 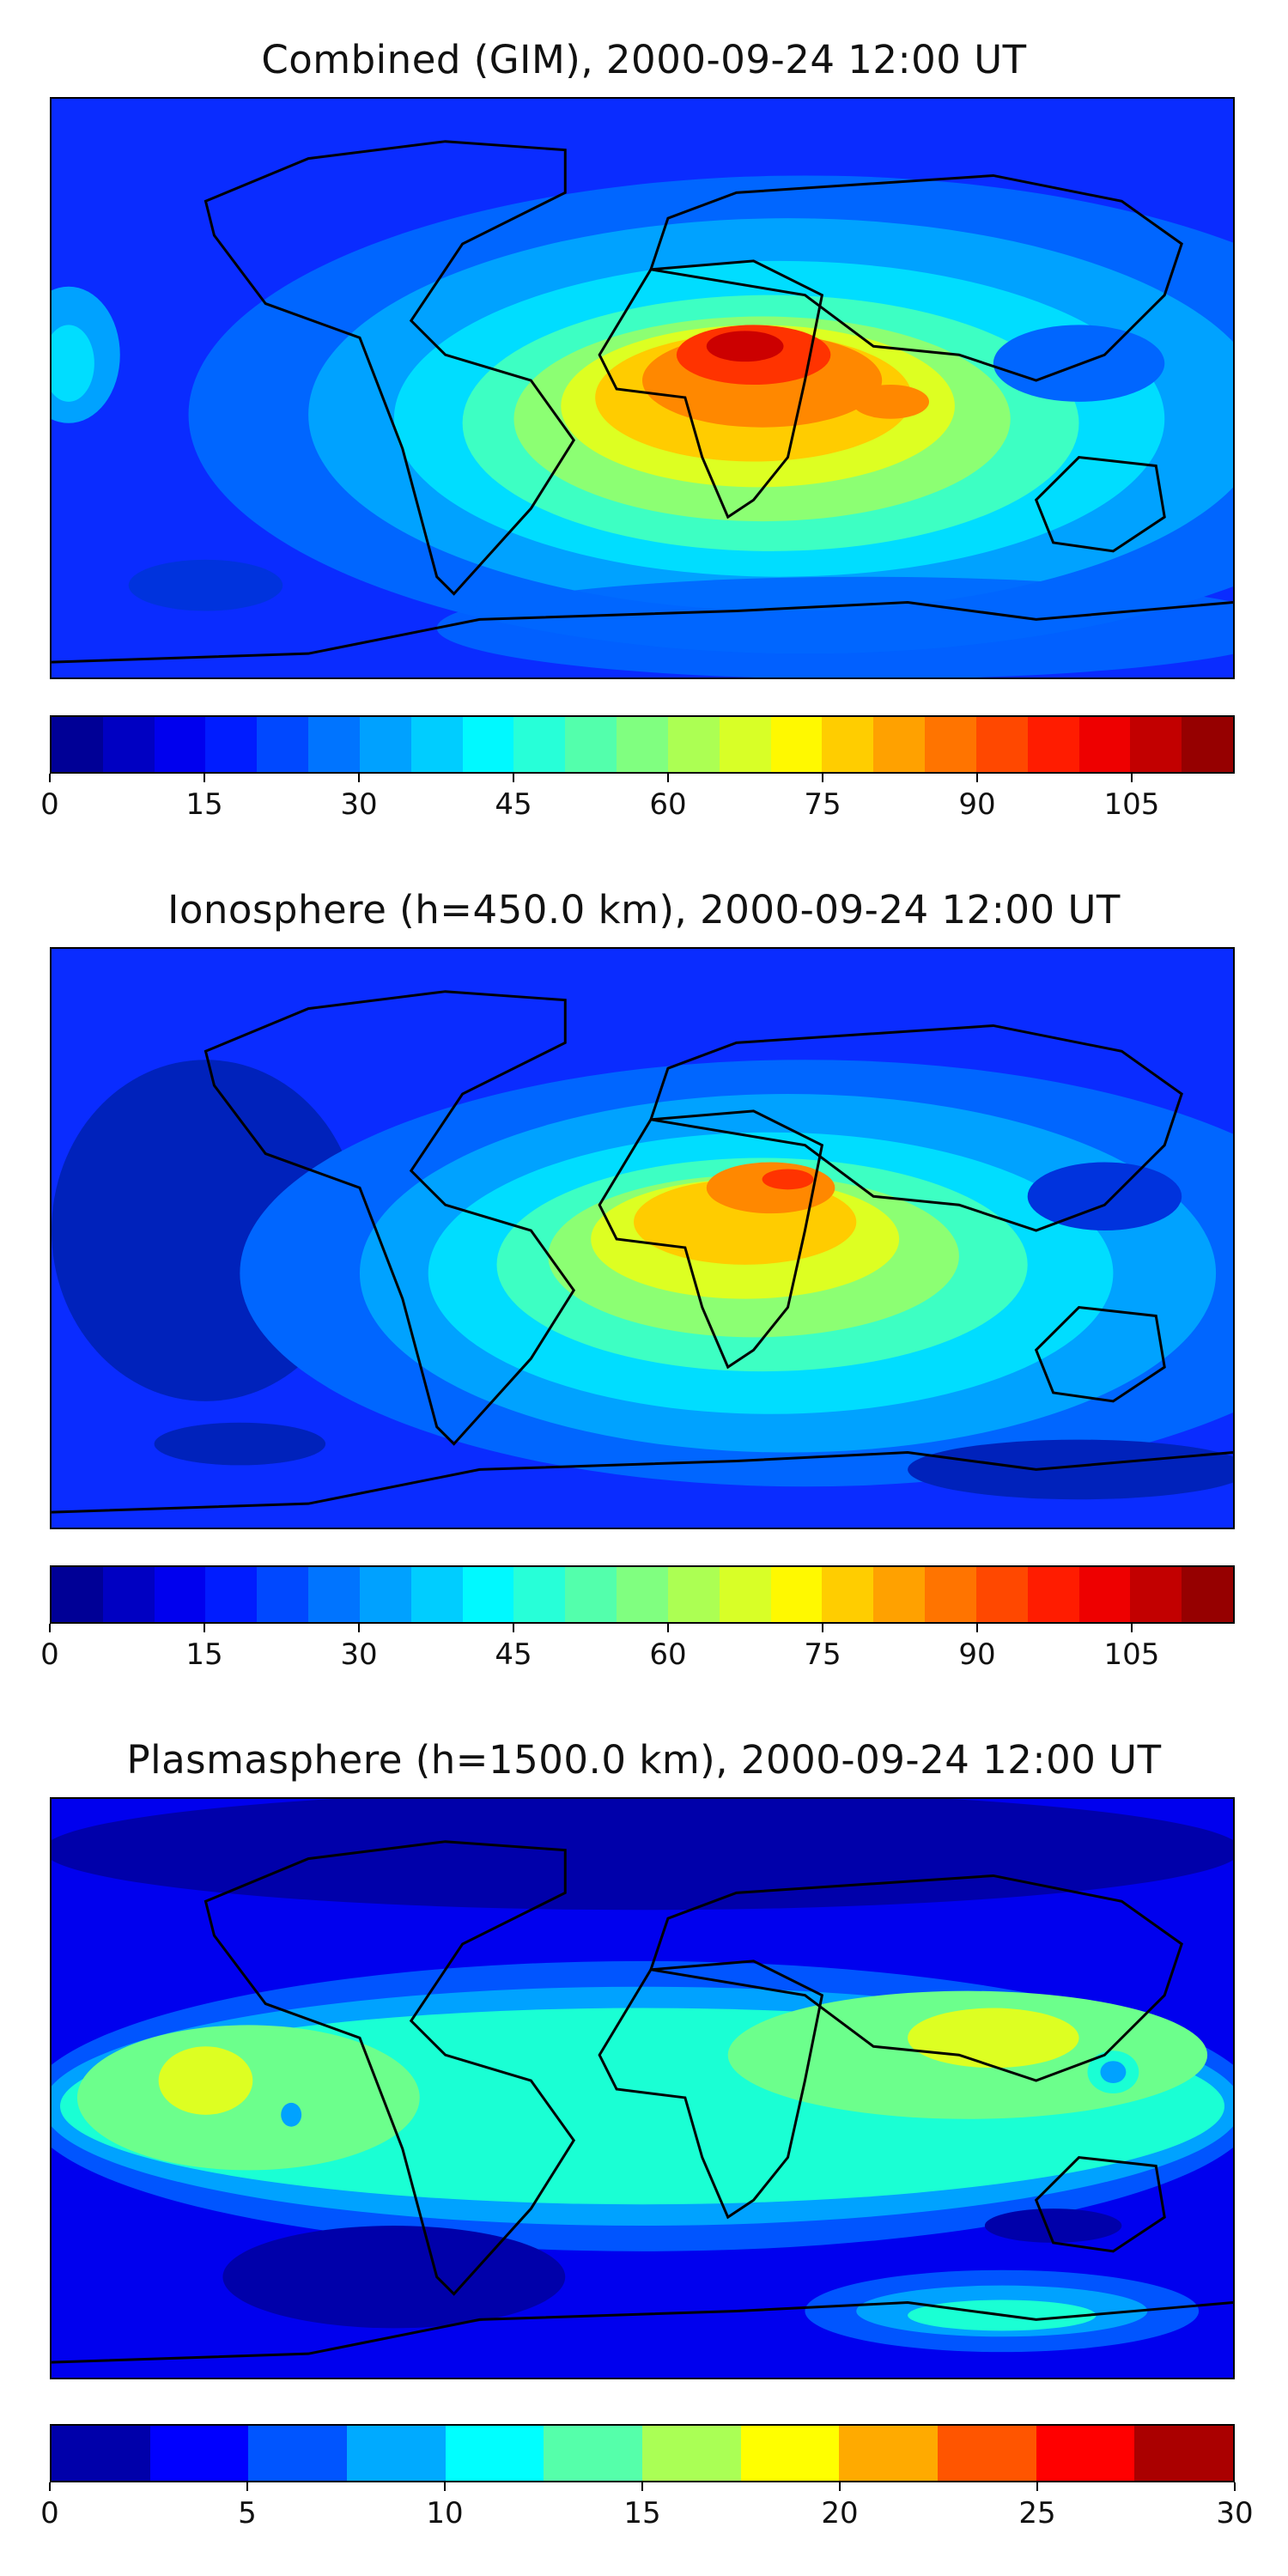 I want to click on colorbar-ticks-combined: 0 15 30 45 60 75 90 105, so click(x=638, y=799).